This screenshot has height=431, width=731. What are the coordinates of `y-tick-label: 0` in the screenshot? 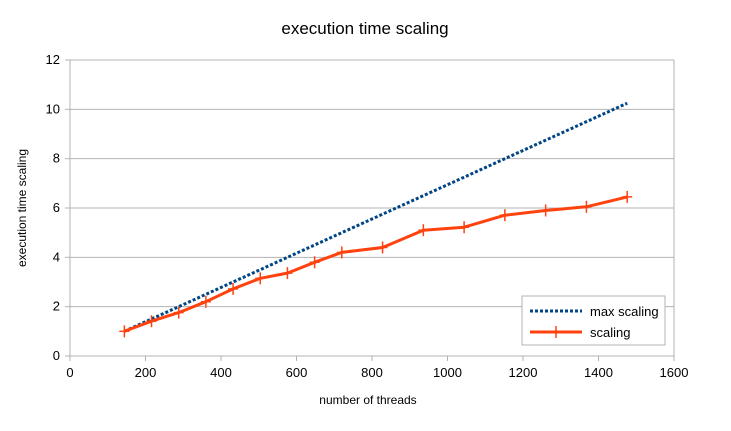 It's located at (56, 355).